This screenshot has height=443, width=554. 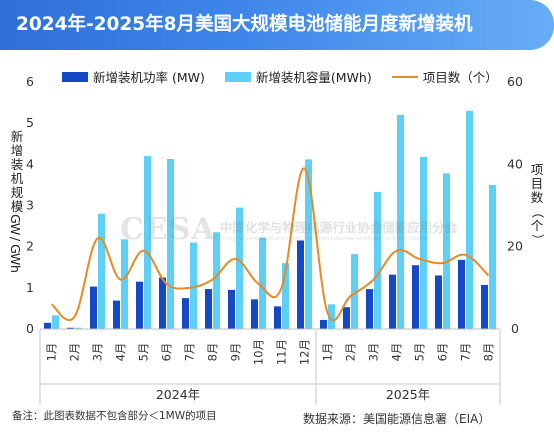 I want to click on right-tick-label: 40, so click(x=515, y=163).